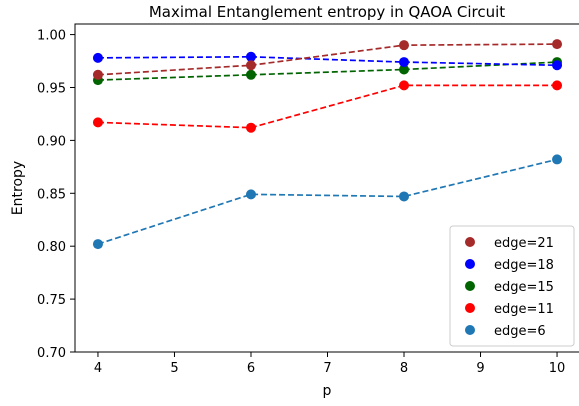  What do you see at coordinates (524, 265) in the screenshot?
I see `legend-label: edge=18` at bounding box center [524, 265].